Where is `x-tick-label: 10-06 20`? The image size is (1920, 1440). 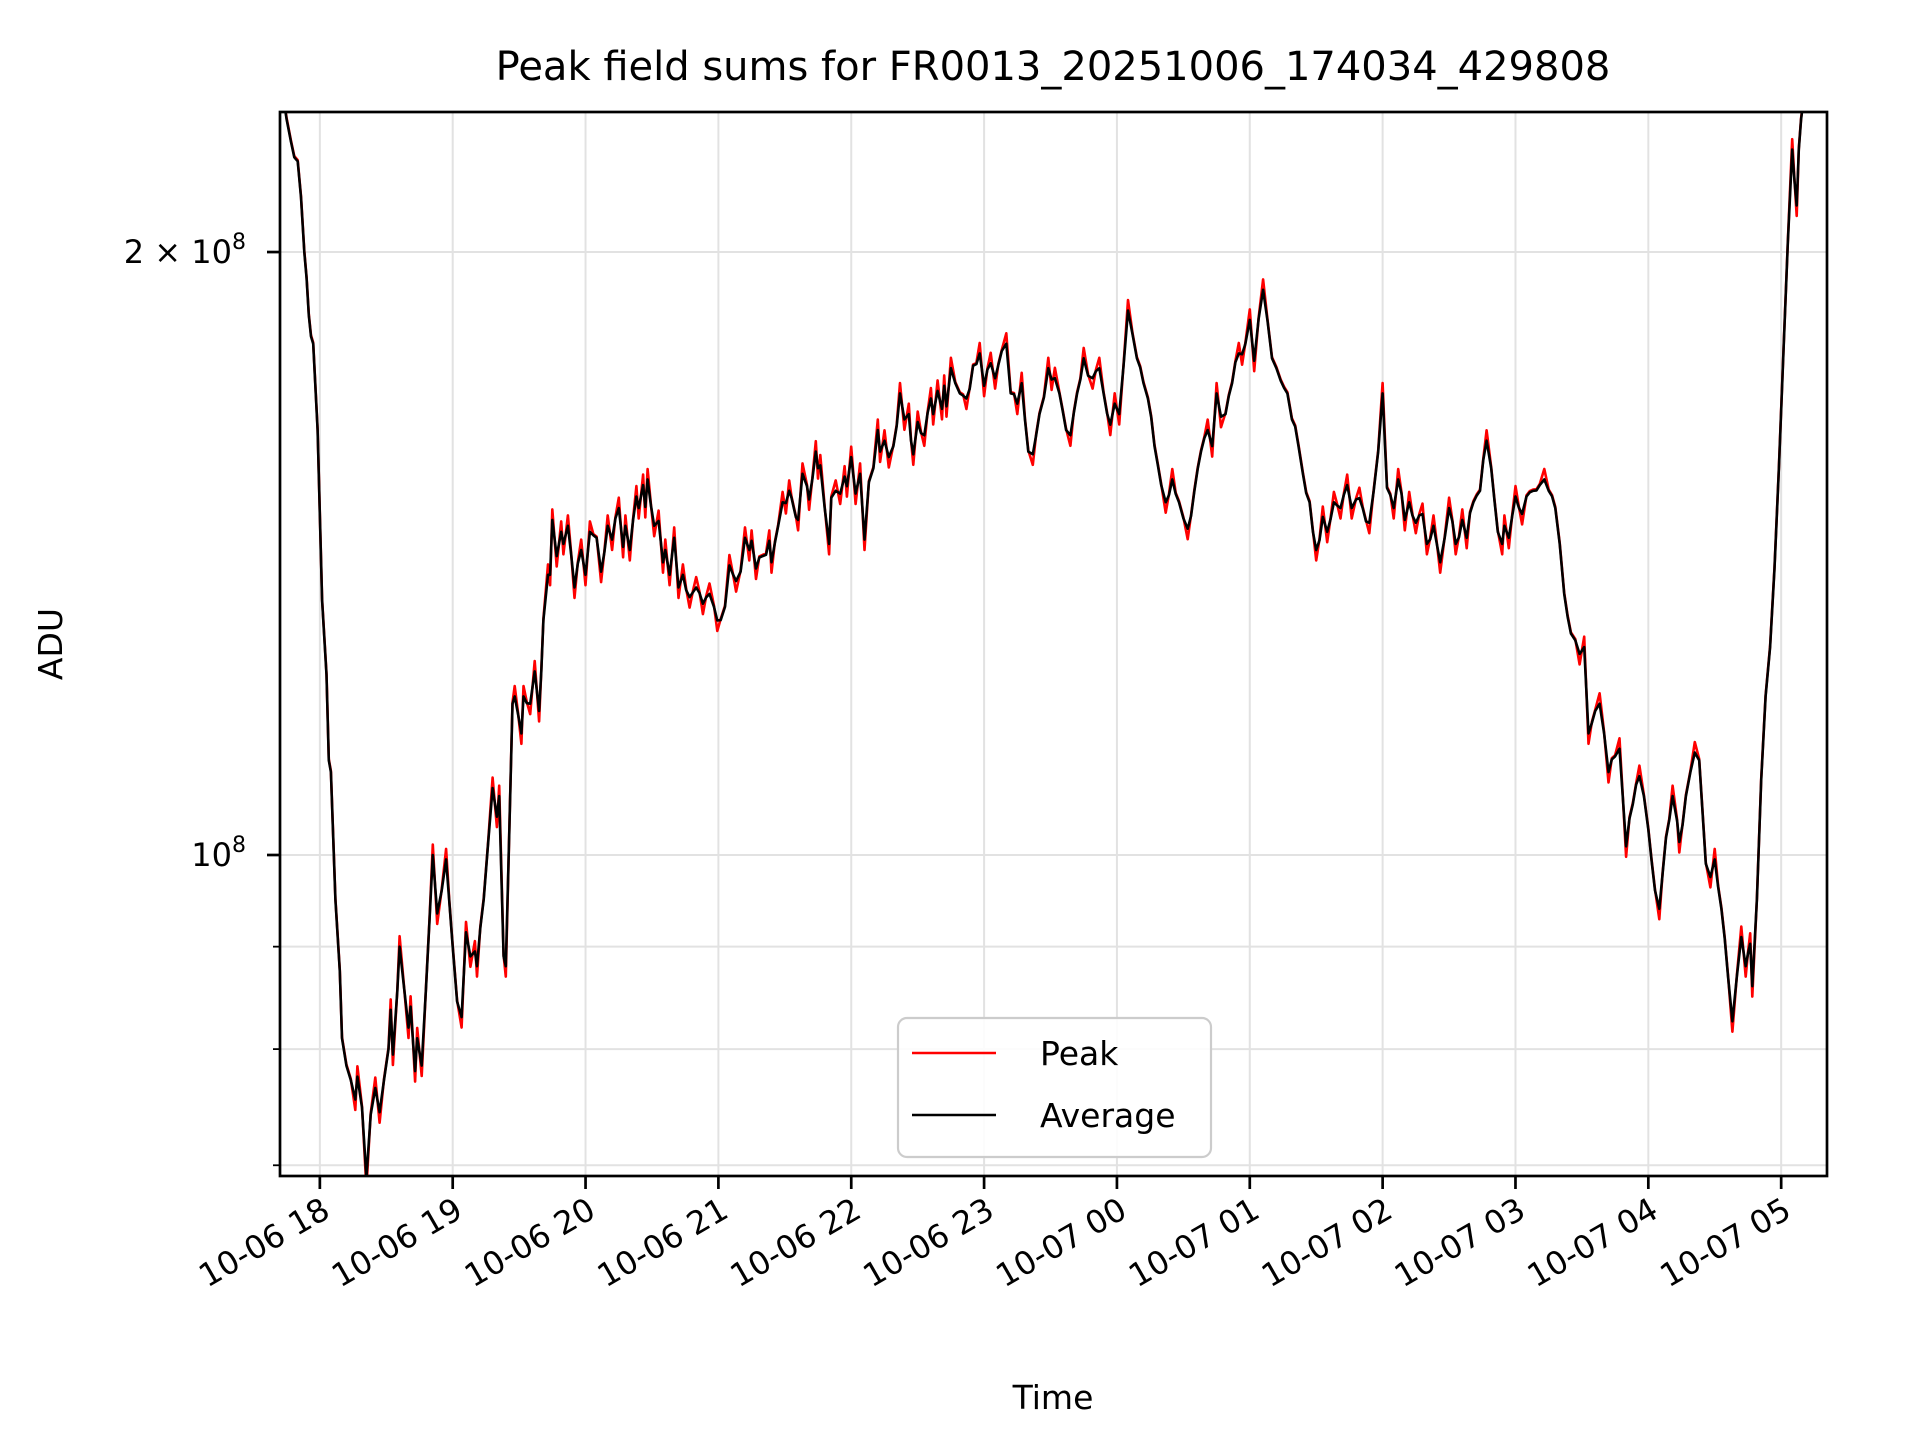 x-tick-label: 10-06 20 is located at coordinates (530, 1242).